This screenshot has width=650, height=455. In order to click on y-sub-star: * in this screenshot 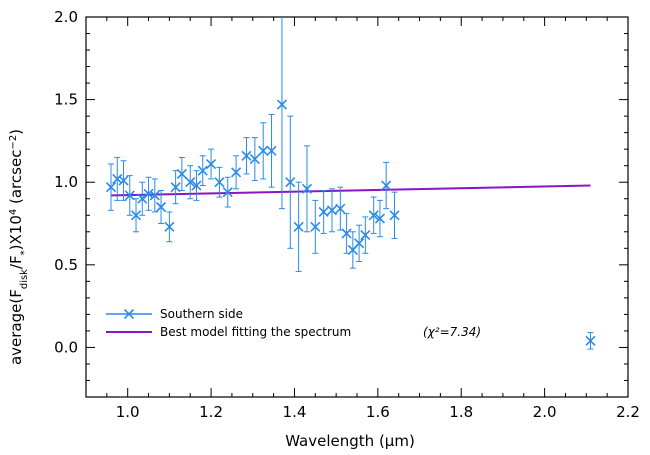, I will do `click(24, 252)`.